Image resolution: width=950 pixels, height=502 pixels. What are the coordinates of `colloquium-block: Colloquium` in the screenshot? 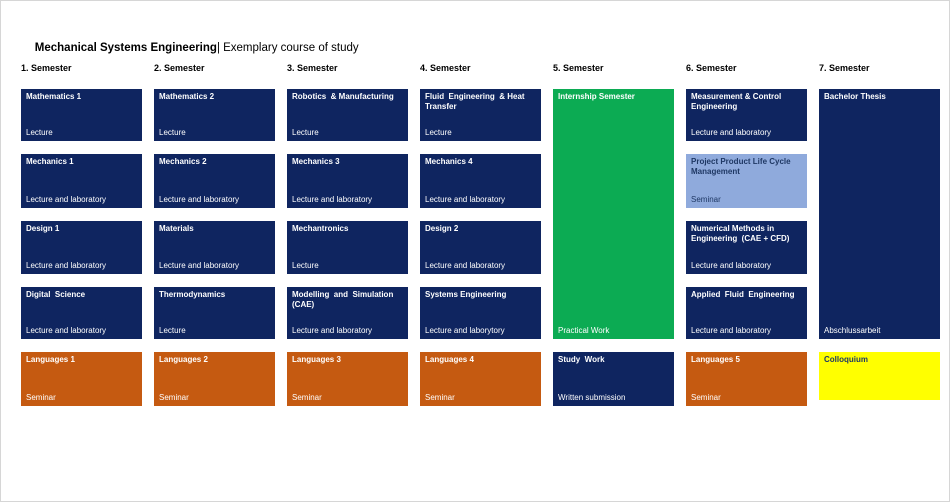 It's located at (879, 376).